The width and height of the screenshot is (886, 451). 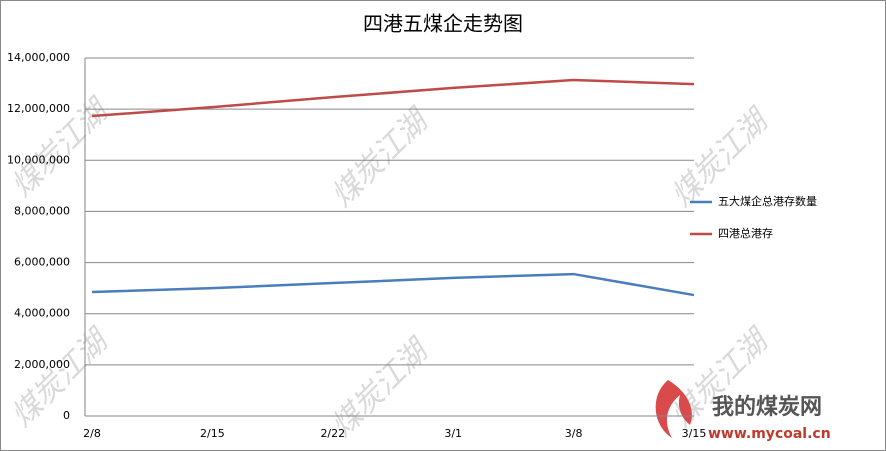 What do you see at coordinates (38, 57) in the screenshot?
I see `y-tick-label: 14,000,000` at bounding box center [38, 57].